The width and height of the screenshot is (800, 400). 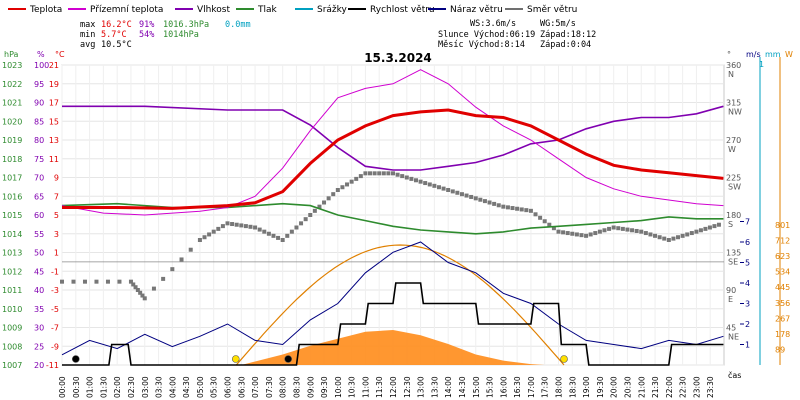 I want to click on humidity-tick: 100, so click(x=41, y=65).